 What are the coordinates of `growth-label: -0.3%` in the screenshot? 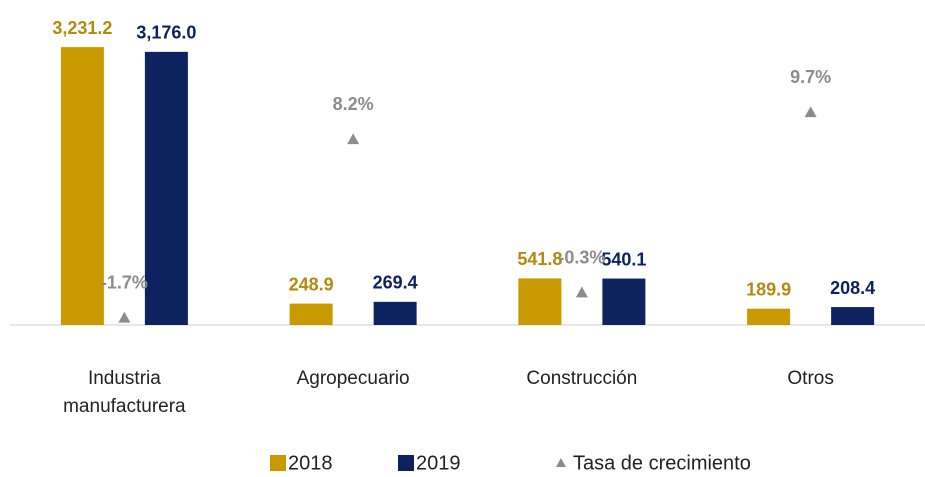 It's located at (581, 257).